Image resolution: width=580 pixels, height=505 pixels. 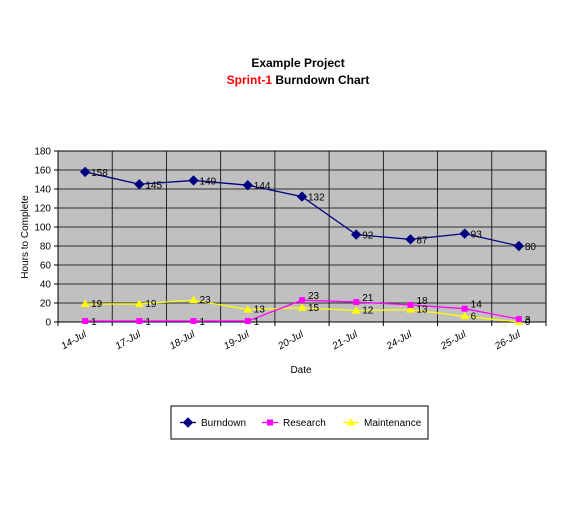 I want to click on y-tick-label: 80, so click(x=46, y=247).